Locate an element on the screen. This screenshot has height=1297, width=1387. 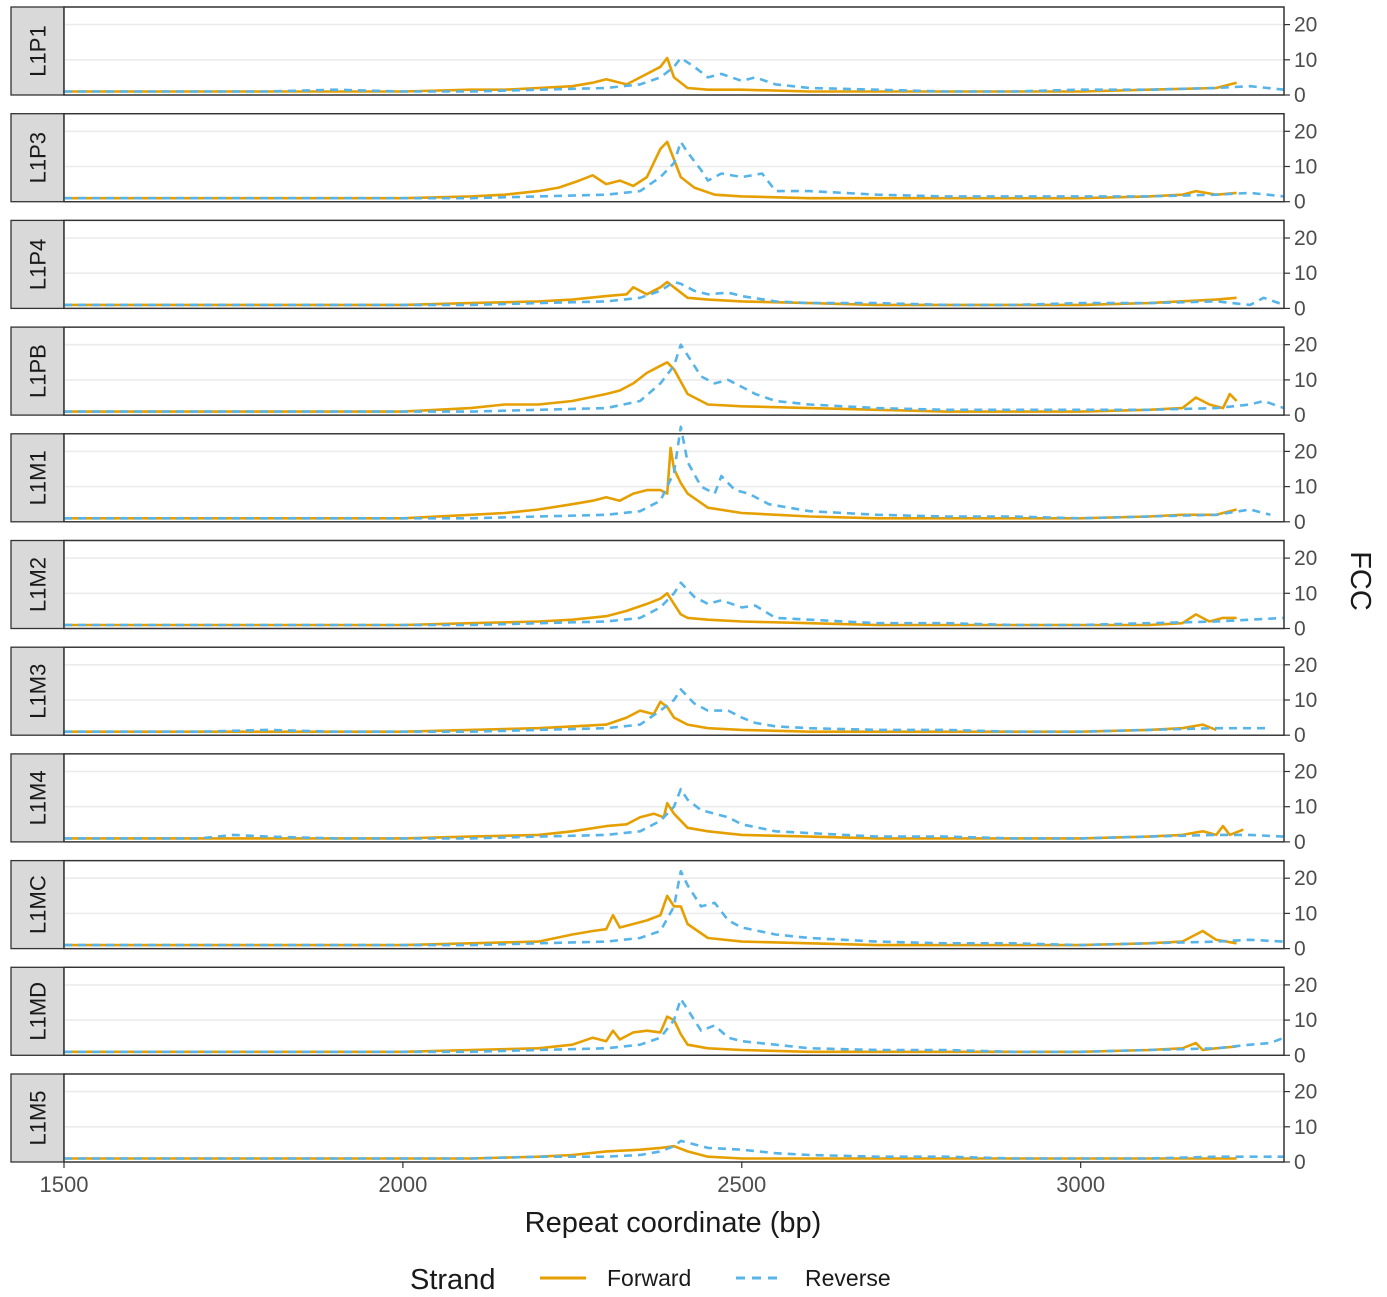
facet-panel: L1MD 0 10 20 is located at coordinates (663, 1016).